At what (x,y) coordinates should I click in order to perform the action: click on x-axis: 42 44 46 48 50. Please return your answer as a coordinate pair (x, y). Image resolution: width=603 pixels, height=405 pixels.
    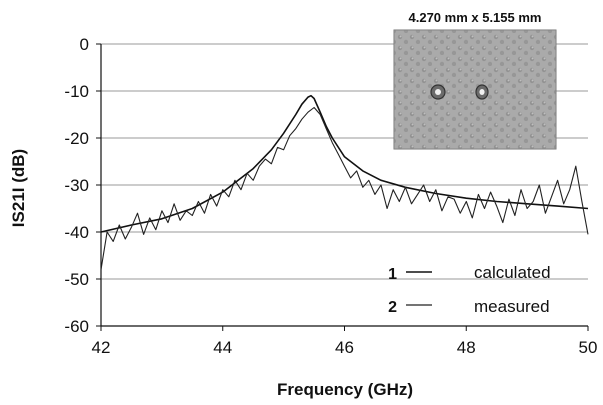
    Looking at the image, I should click on (345, 341).